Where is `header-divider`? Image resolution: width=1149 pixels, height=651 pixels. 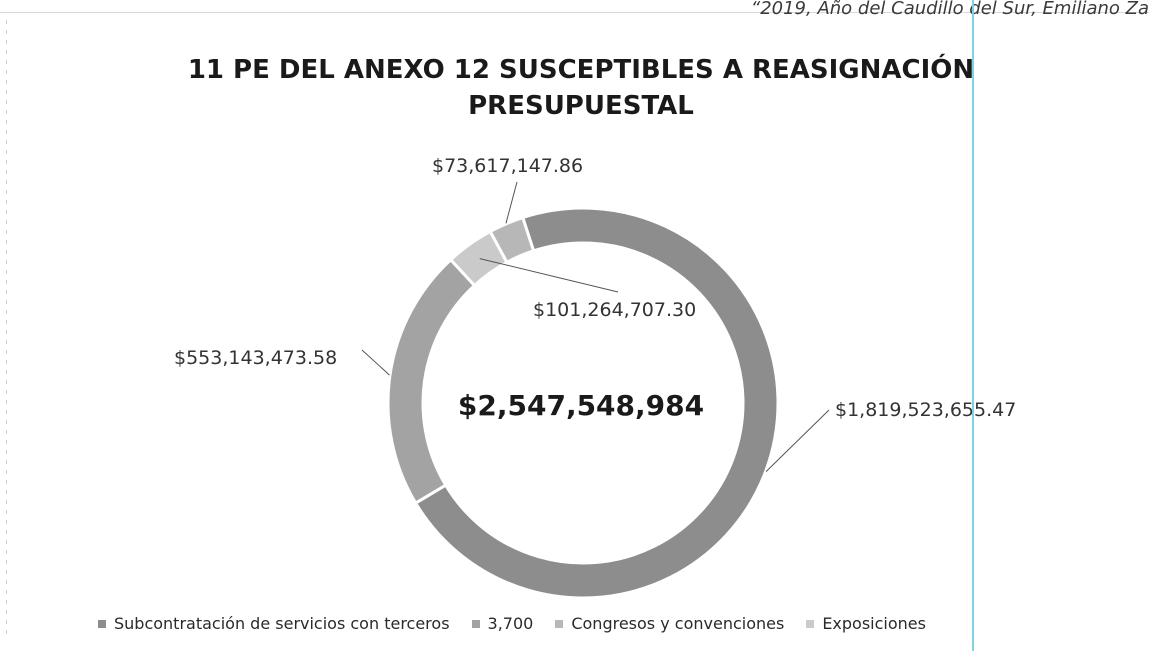 header-divider is located at coordinates (574, 12).